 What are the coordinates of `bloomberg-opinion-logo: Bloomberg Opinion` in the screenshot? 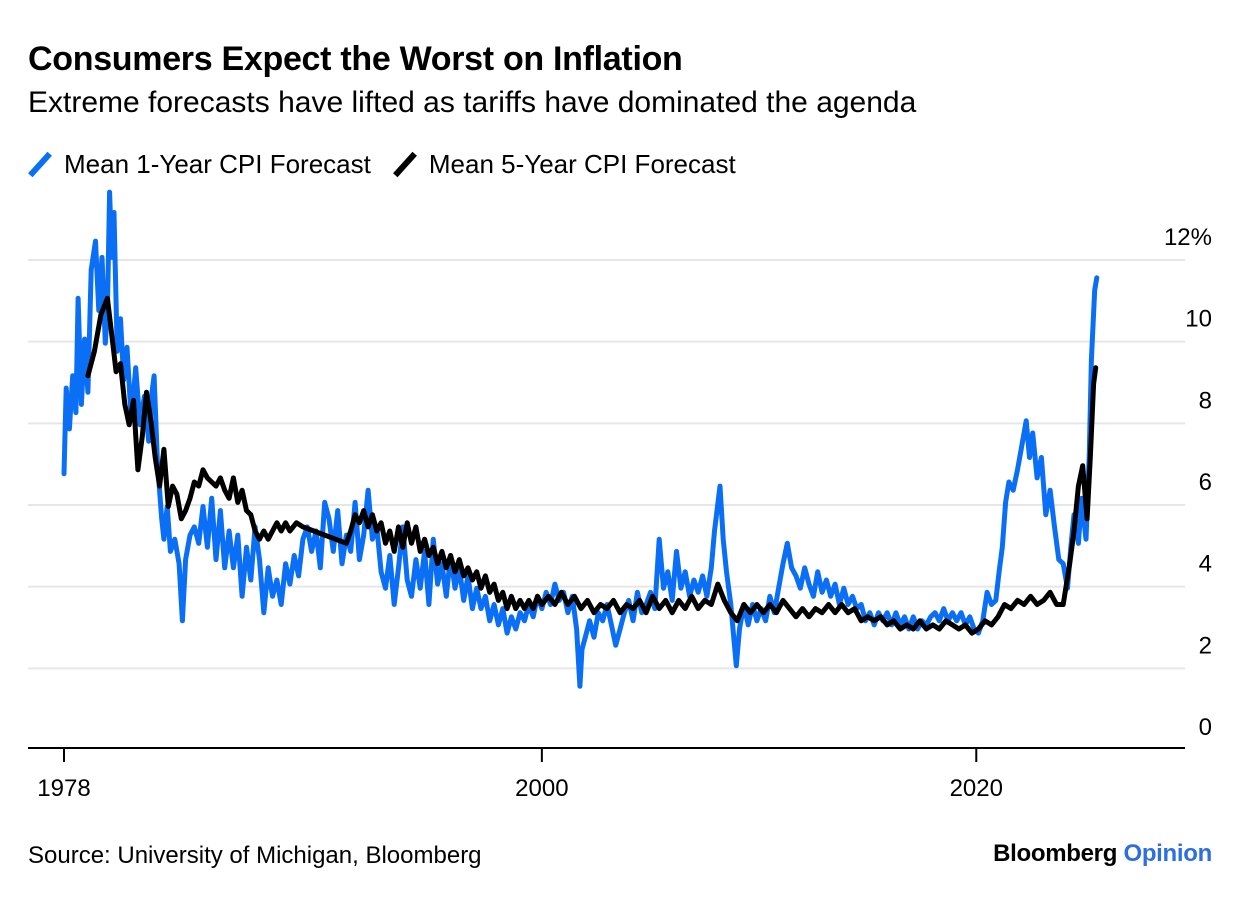 It's located at (1102, 854).